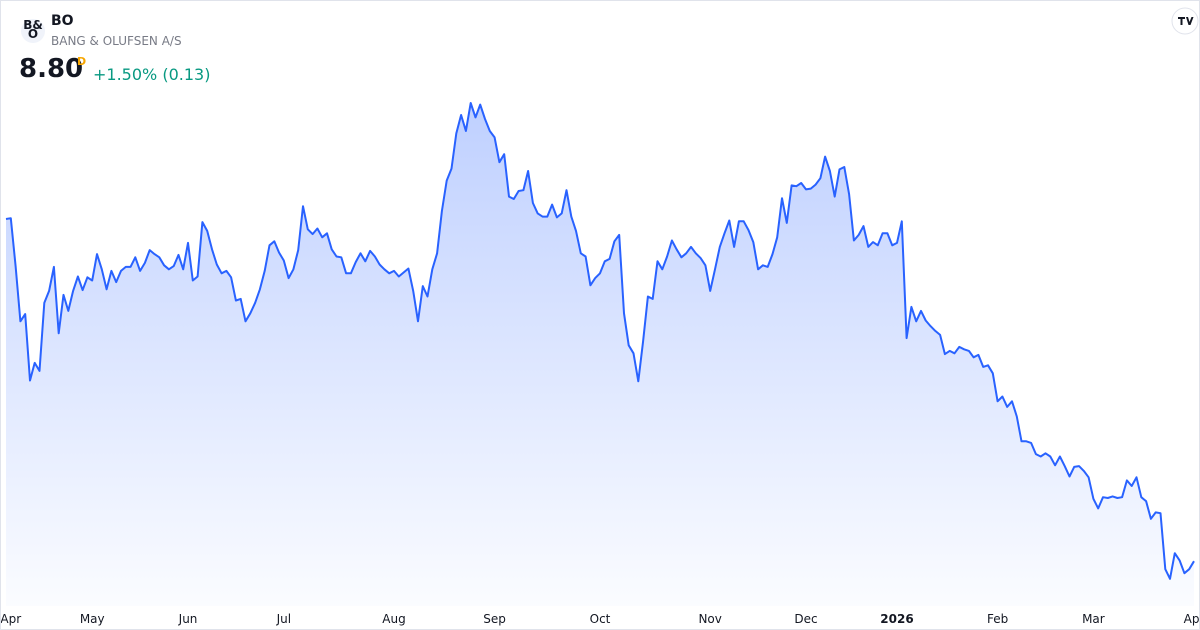 The height and width of the screenshot is (630, 1200). What do you see at coordinates (997, 619) in the screenshot?
I see `x-tick-label: Feb` at bounding box center [997, 619].